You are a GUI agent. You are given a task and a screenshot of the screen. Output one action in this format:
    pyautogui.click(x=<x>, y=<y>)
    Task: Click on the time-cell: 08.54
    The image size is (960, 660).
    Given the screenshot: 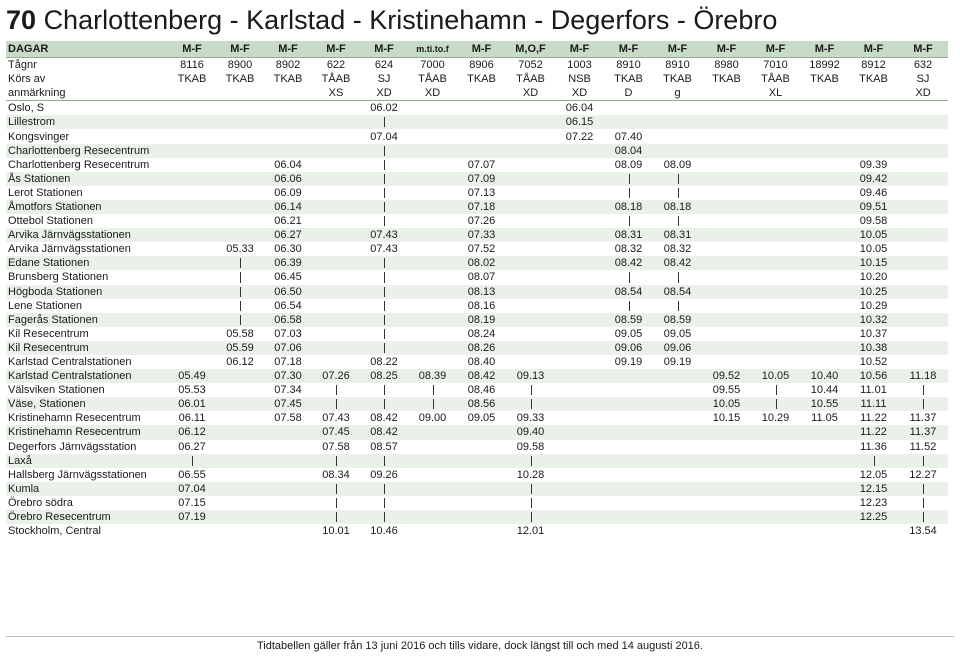 What is the action you would take?
    pyautogui.click(x=628, y=291)
    